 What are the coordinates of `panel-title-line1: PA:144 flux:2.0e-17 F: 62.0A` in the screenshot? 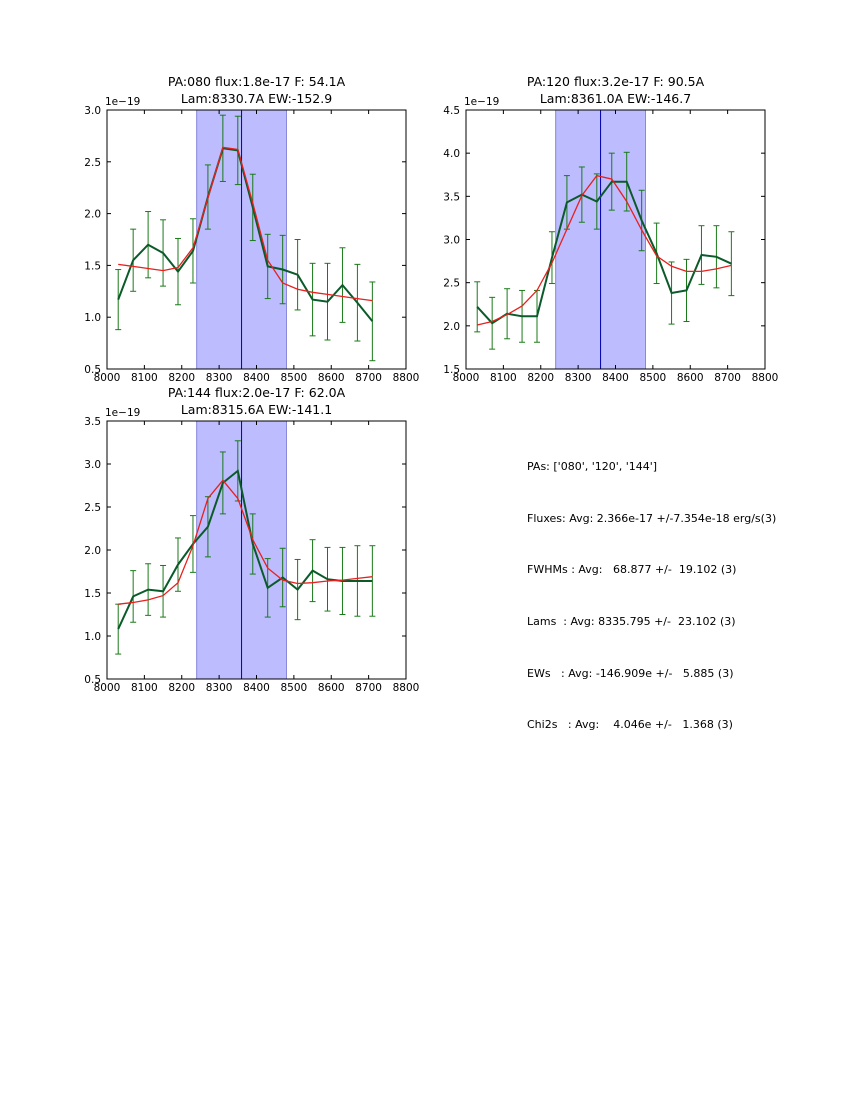 It's located at (257, 392).